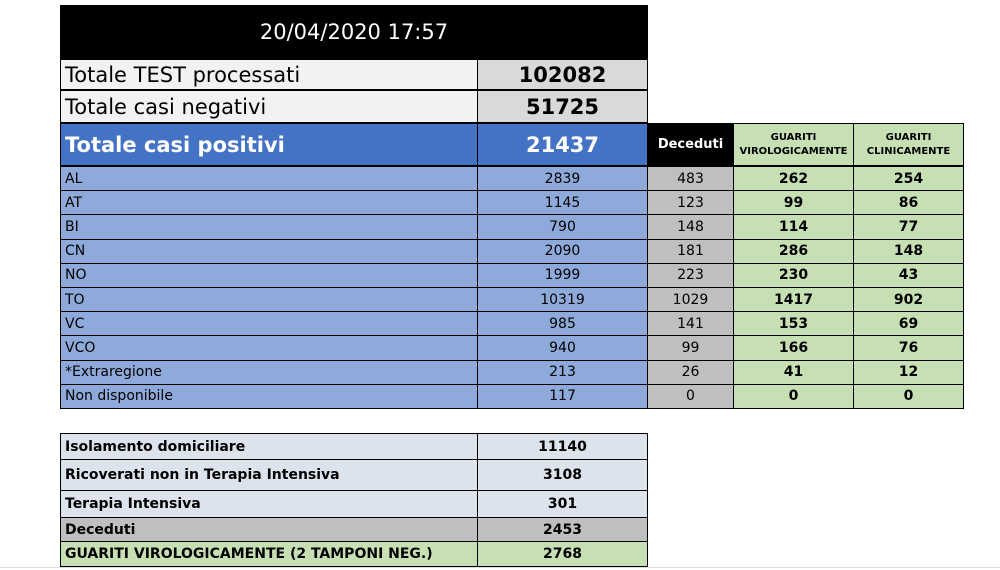 The width and height of the screenshot is (1000, 570). Describe the element at coordinates (562, 554) in the screenshot. I see `status-value: 2768` at that location.